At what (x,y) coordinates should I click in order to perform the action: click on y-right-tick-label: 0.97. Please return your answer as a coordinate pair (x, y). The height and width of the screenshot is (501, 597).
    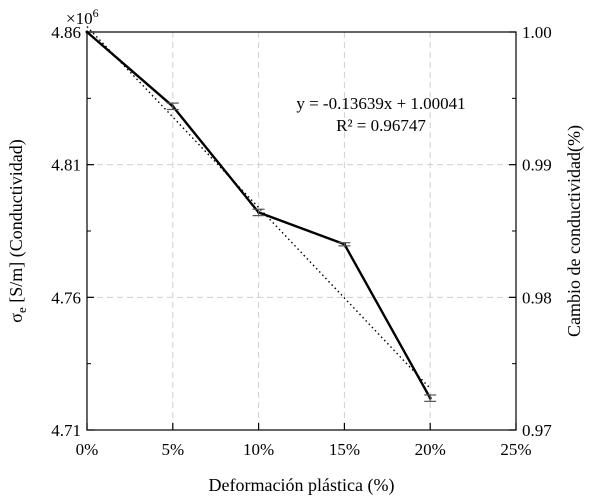
    Looking at the image, I should click on (537, 430).